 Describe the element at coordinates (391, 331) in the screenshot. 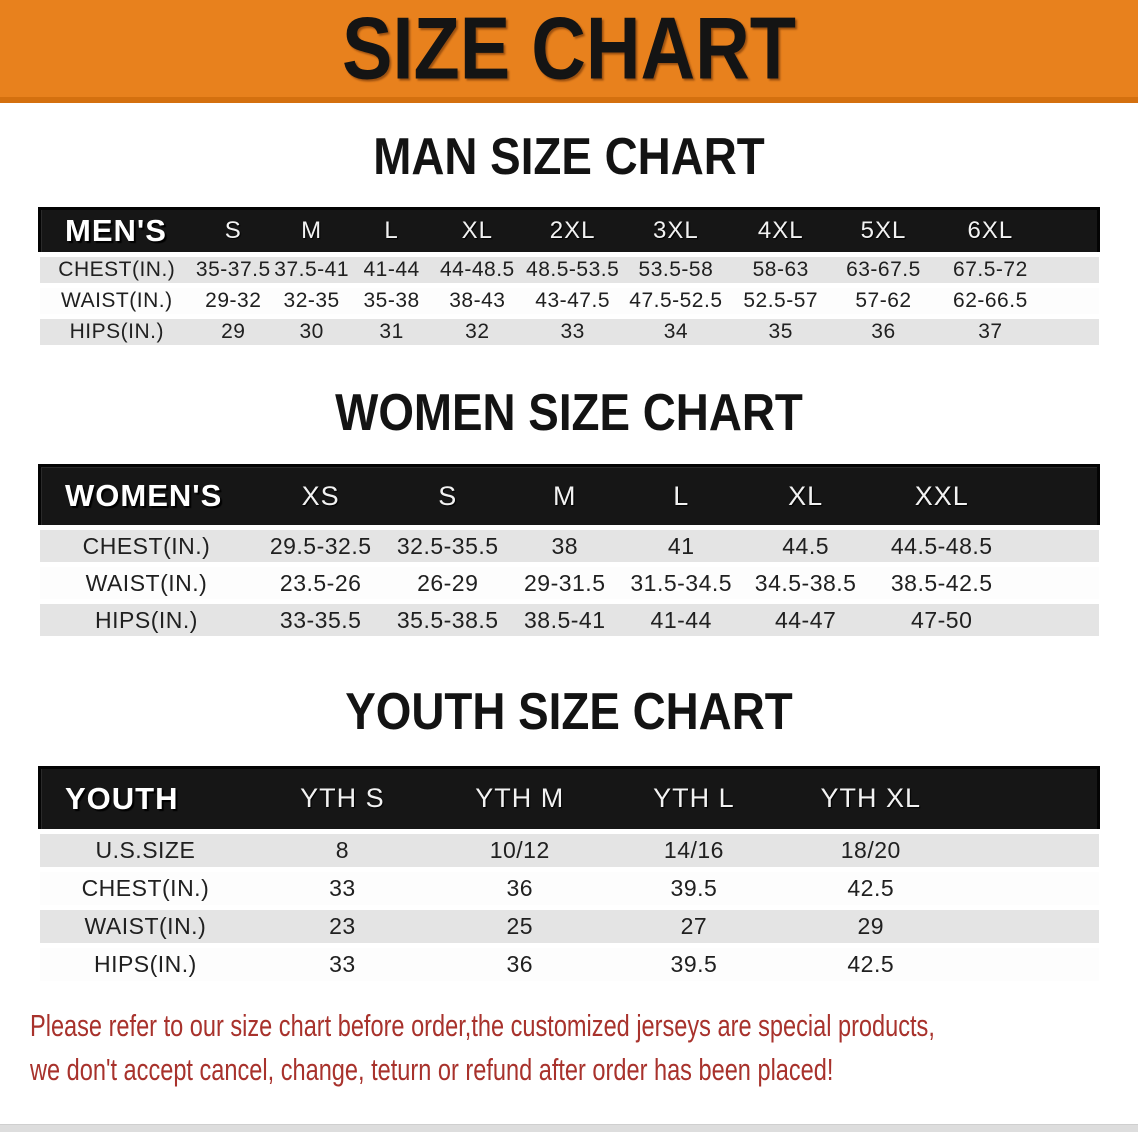

I see `cell: 31` at that location.